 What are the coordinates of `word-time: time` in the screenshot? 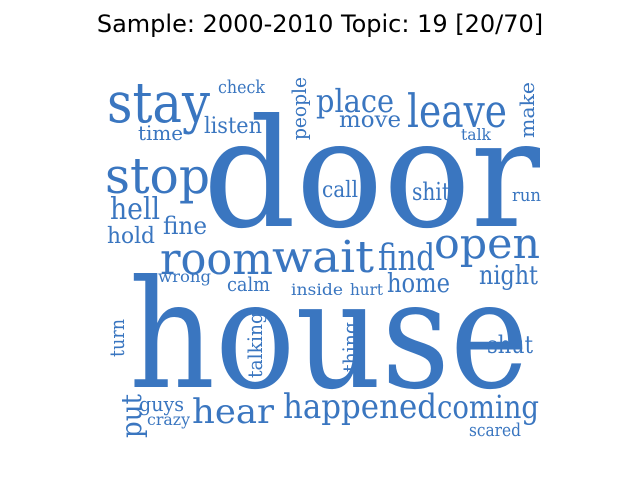 It's located at (160, 133).